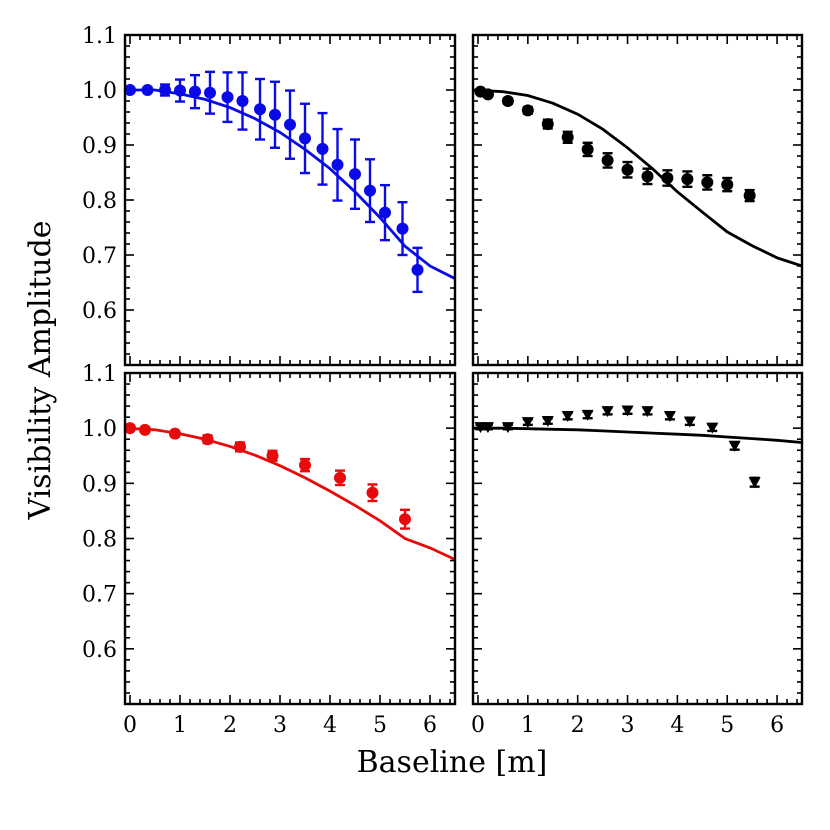 The height and width of the screenshot is (830, 830). I want to click on y-tick-label-top-left-1: 1.0, so click(99, 91).